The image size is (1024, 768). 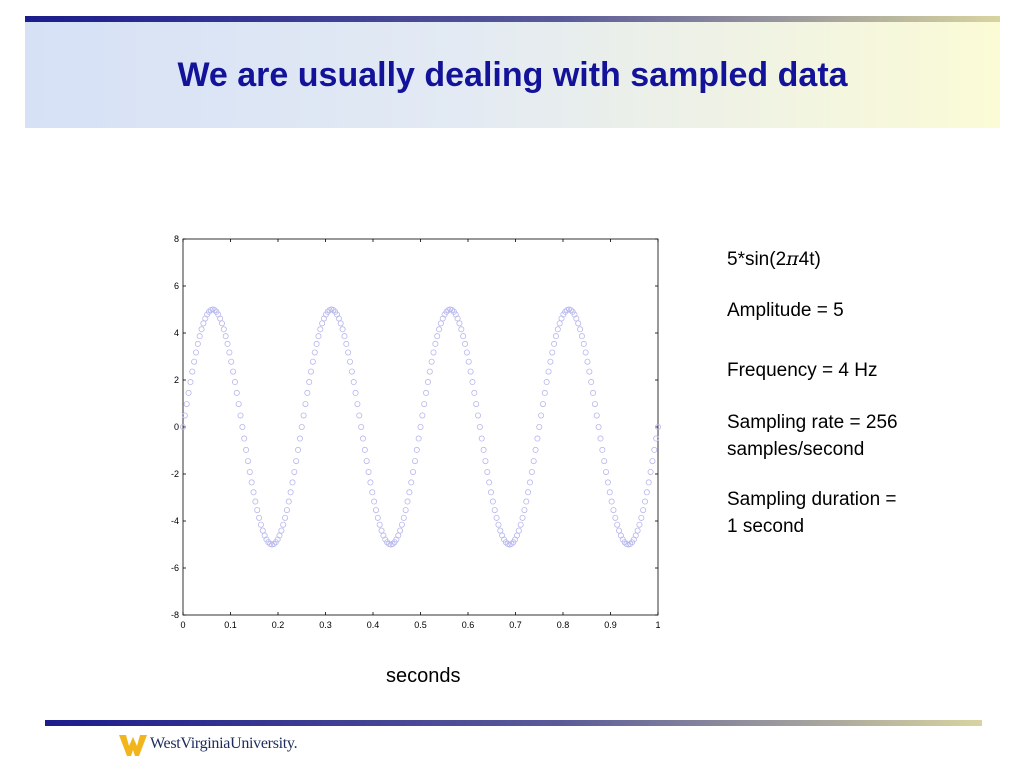 What do you see at coordinates (757, 259) in the screenshot?
I see `formula-prefix: 5*sin(2` at bounding box center [757, 259].